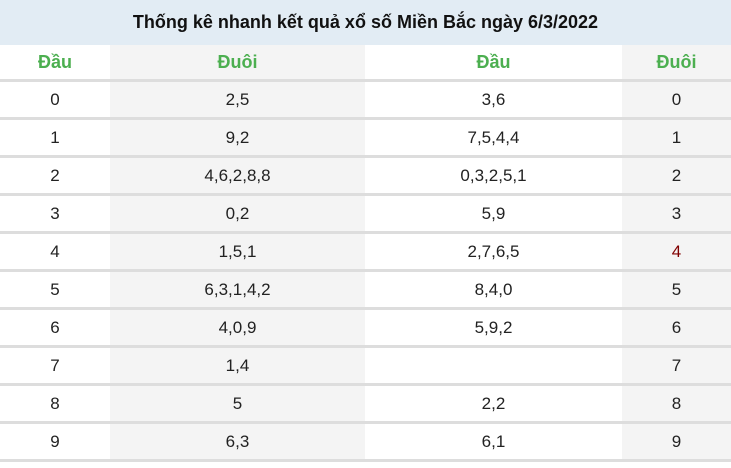 The image size is (731, 468). I want to click on table-row: 1 9,2 7,5,4,4 1, so click(365, 138).